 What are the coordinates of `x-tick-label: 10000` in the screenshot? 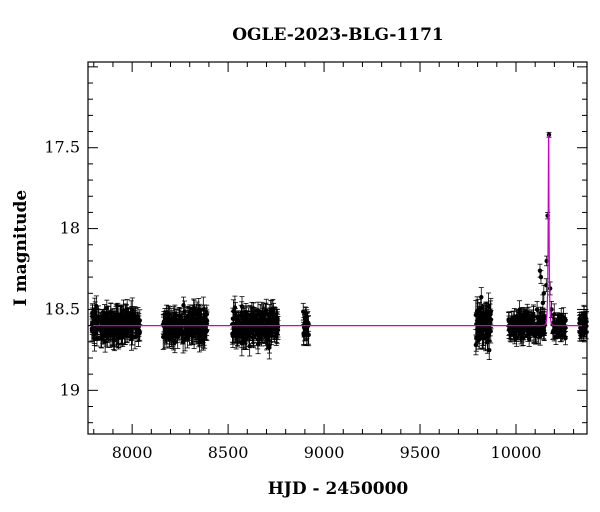 It's located at (516, 452).